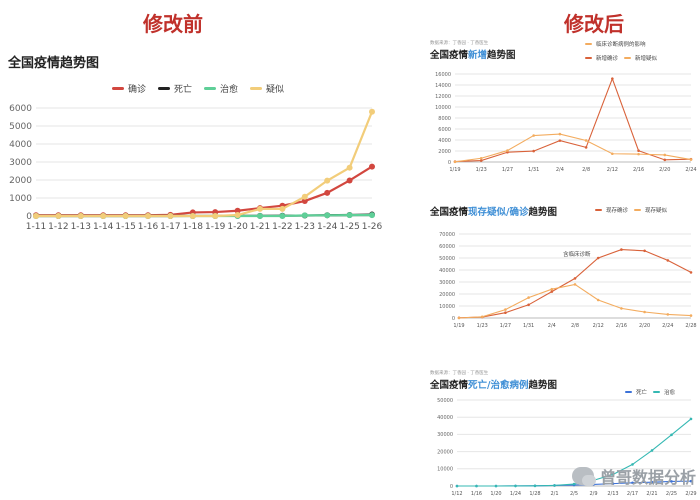 This screenshot has height=500, width=700. What do you see at coordinates (690, 325) in the screenshot?
I see `x-tick-label: 2/28` at bounding box center [690, 325].